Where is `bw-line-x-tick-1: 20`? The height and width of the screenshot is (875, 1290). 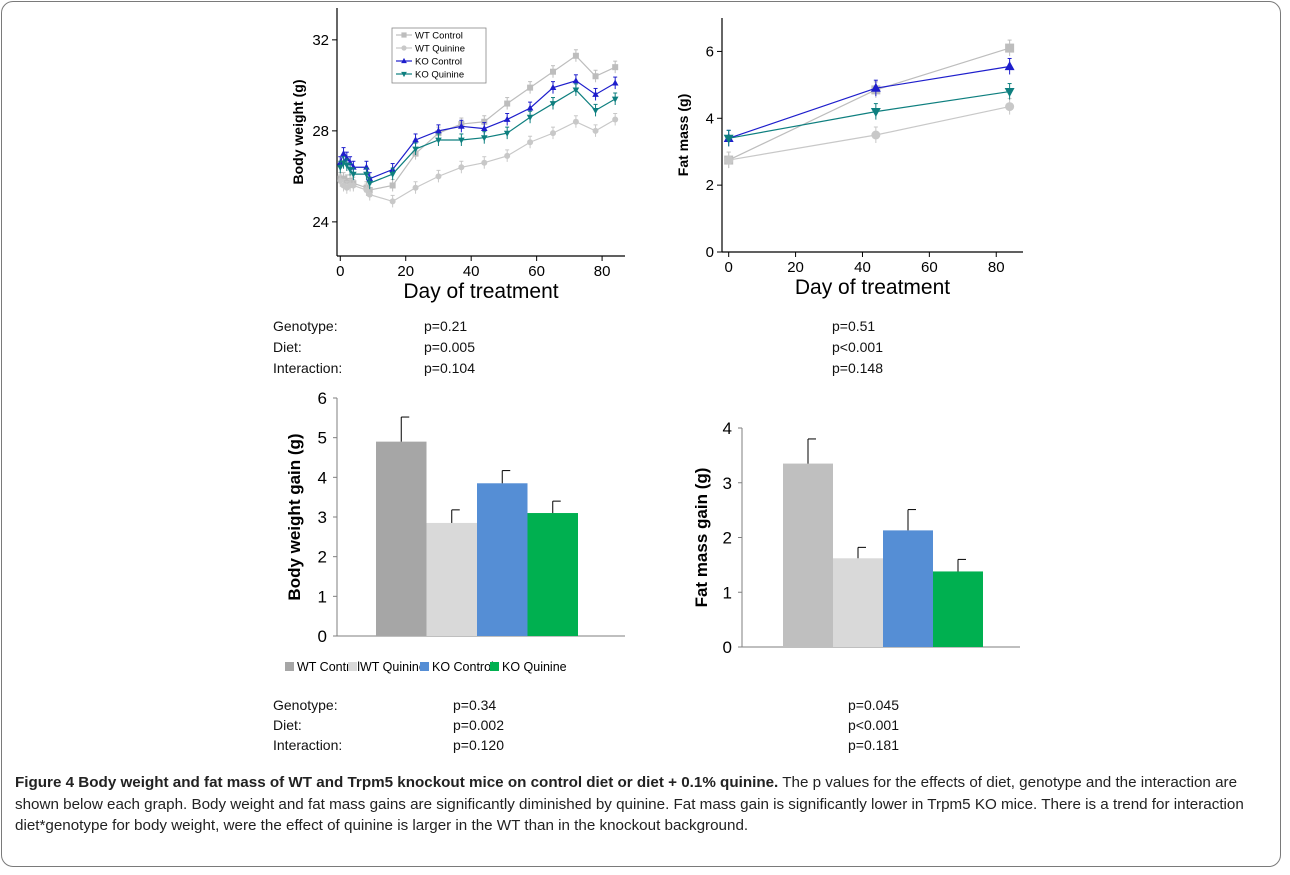
bw-line-x-tick-1: 20 is located at coordinates (405, 271).